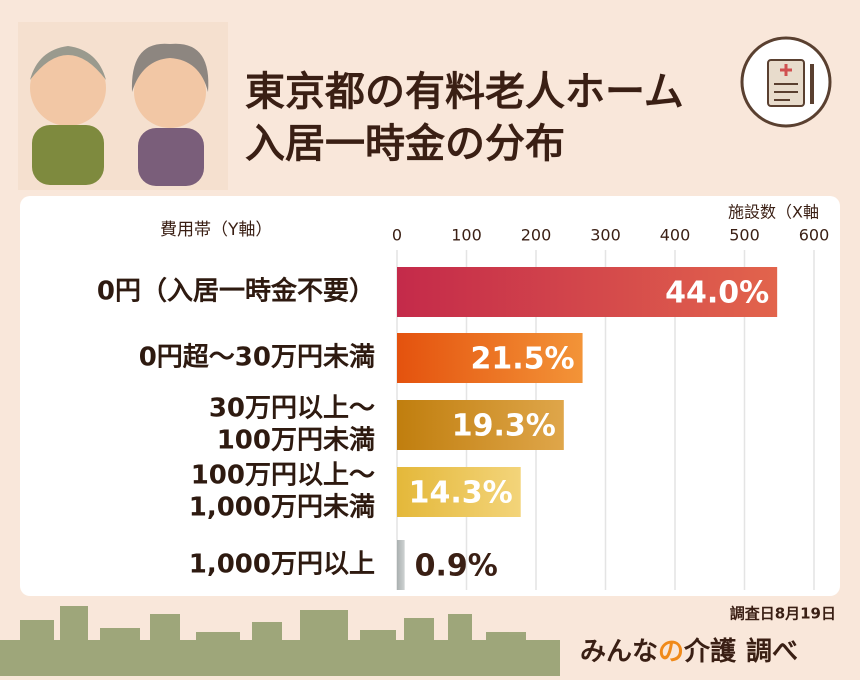 The width and height of the screenshot is (860, 680). What do you see at coordinates (280, 641) in the screenshot?
I see `skyline` at bounding box center [280, 641].